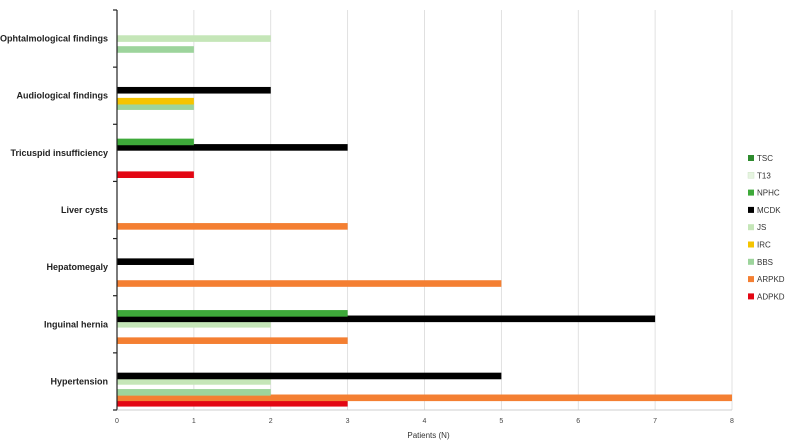 This screenshot has height=444, width=791. Describe the element at coordinates (751, 227) in the screenshot. I see `legend-swatch-js` at that location.